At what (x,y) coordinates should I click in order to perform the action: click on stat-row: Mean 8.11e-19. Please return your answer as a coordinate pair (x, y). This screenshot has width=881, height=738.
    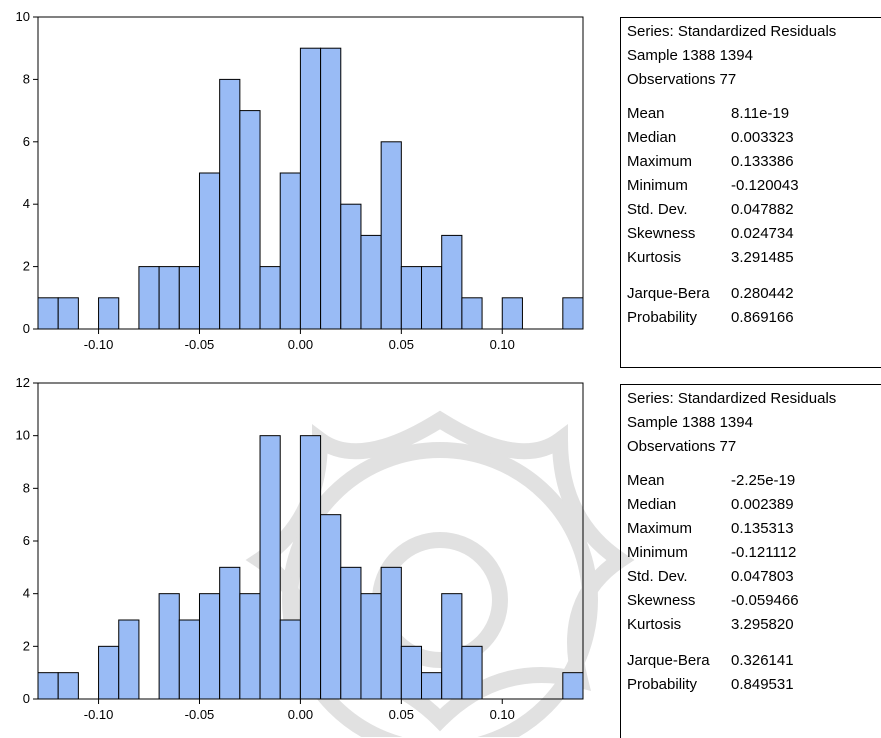
    Looking at the image, I should click on (713, 114).